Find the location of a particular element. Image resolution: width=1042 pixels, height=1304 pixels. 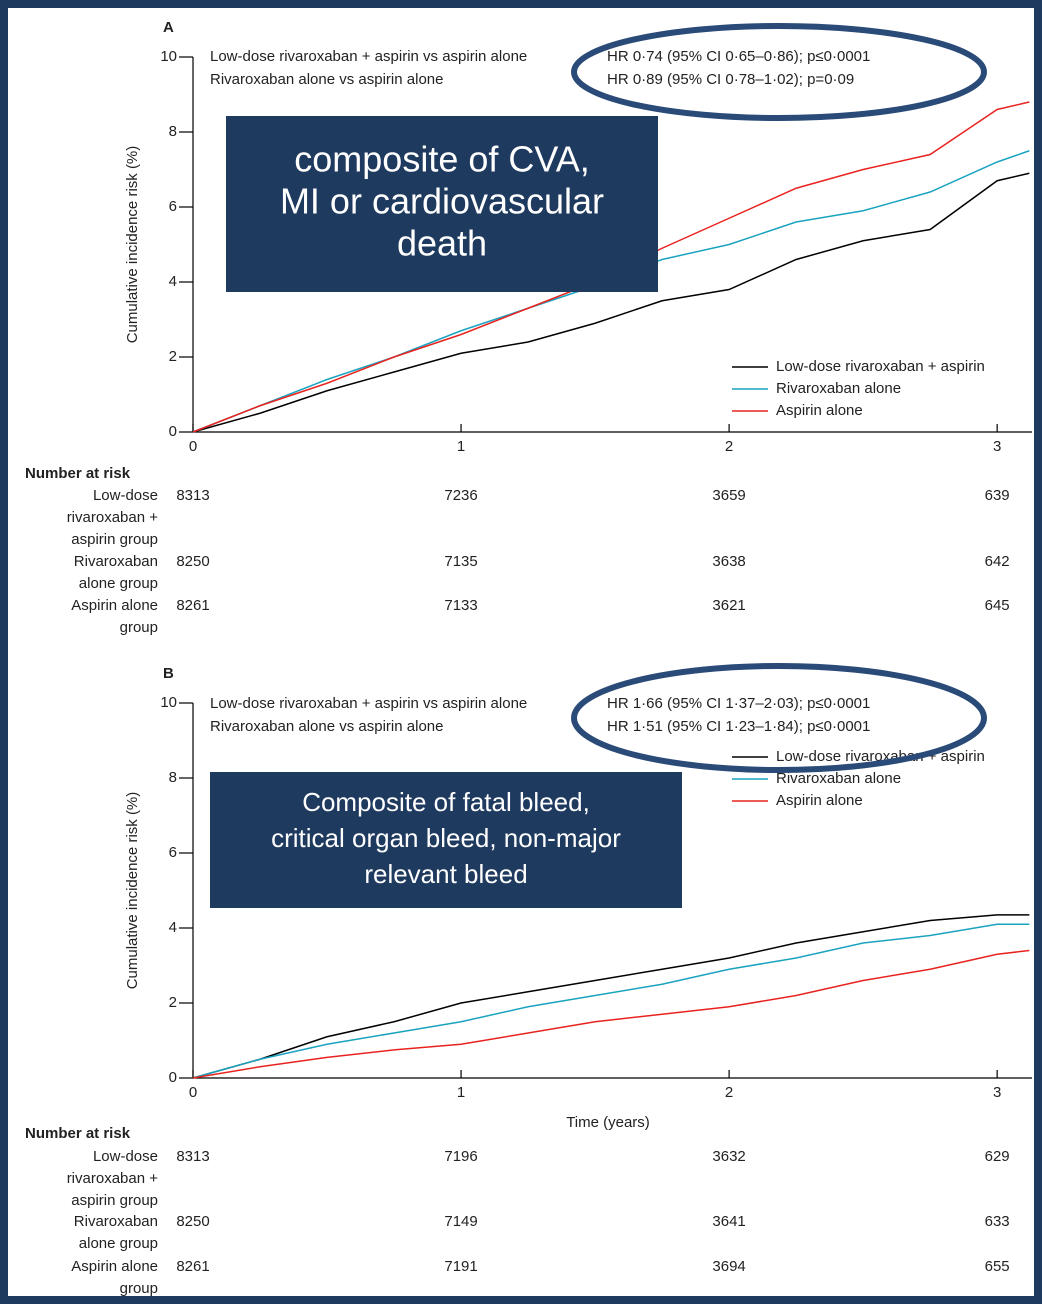

risk-count: 7133 is located at coordinates (460, 605).